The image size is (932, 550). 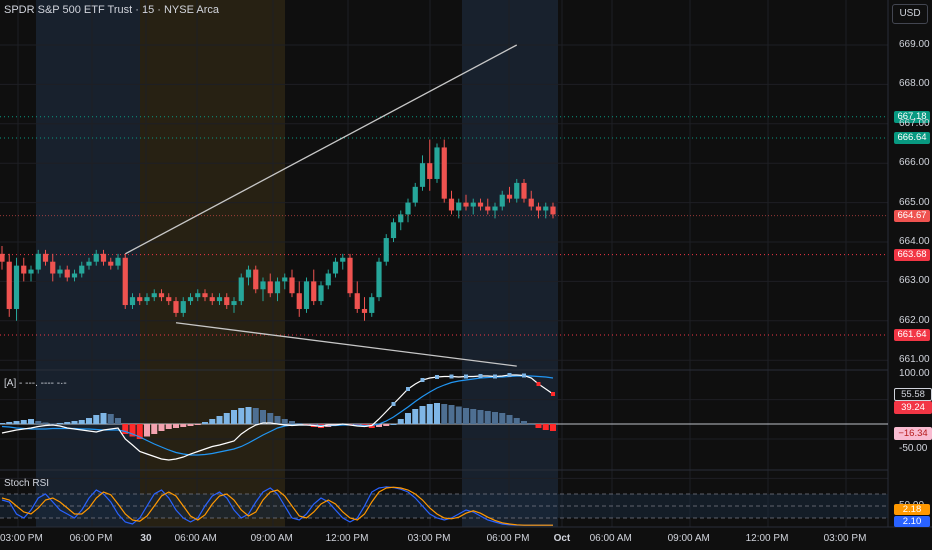 I want to click on time-tick-7: 06:00 PM, so click(x=508, y=538).